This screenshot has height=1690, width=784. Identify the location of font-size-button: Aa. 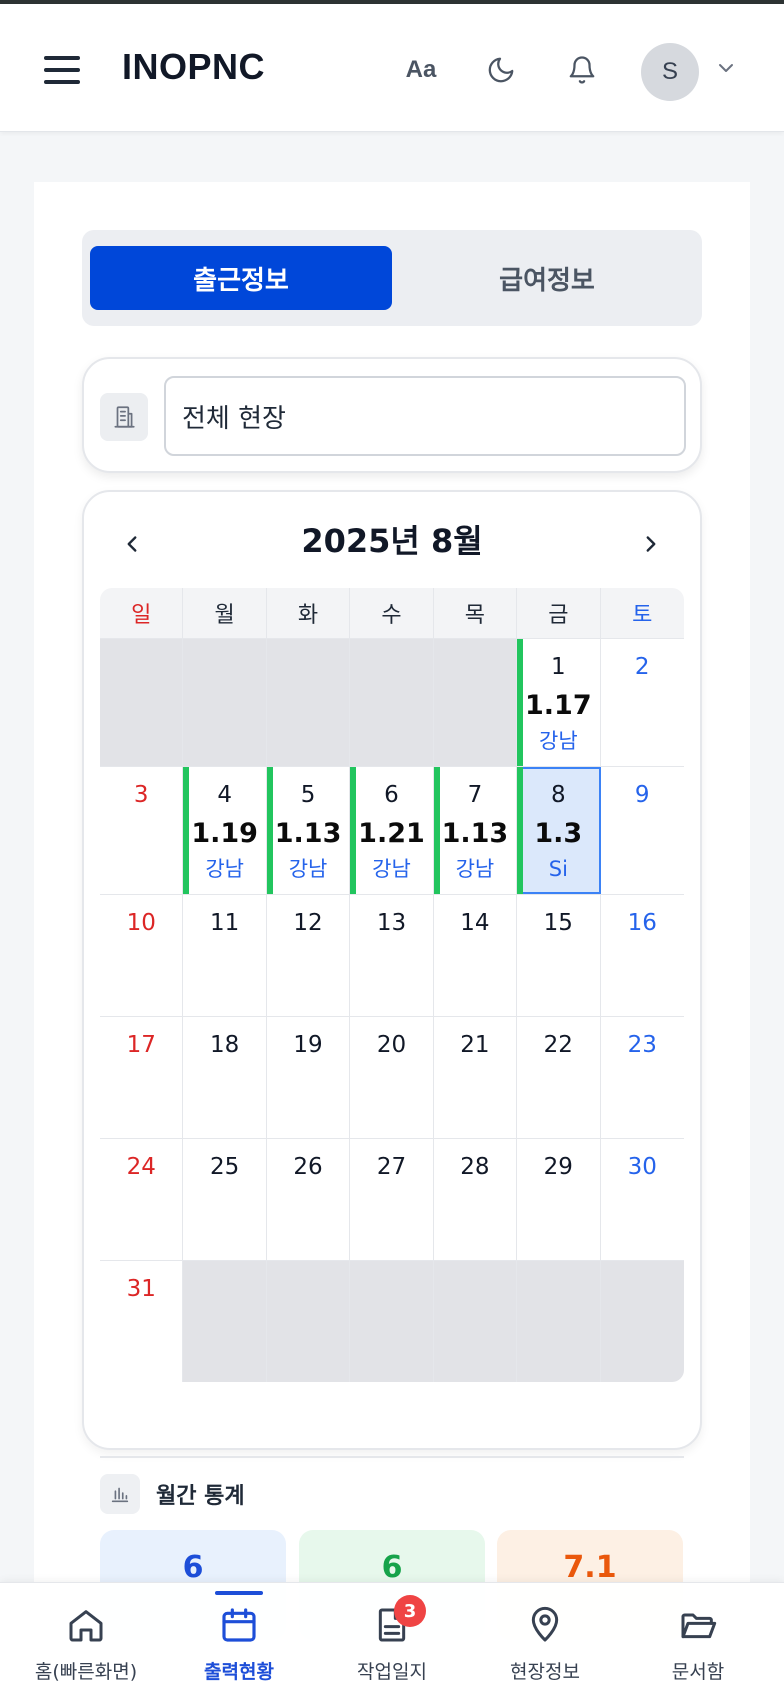
(421, 70).